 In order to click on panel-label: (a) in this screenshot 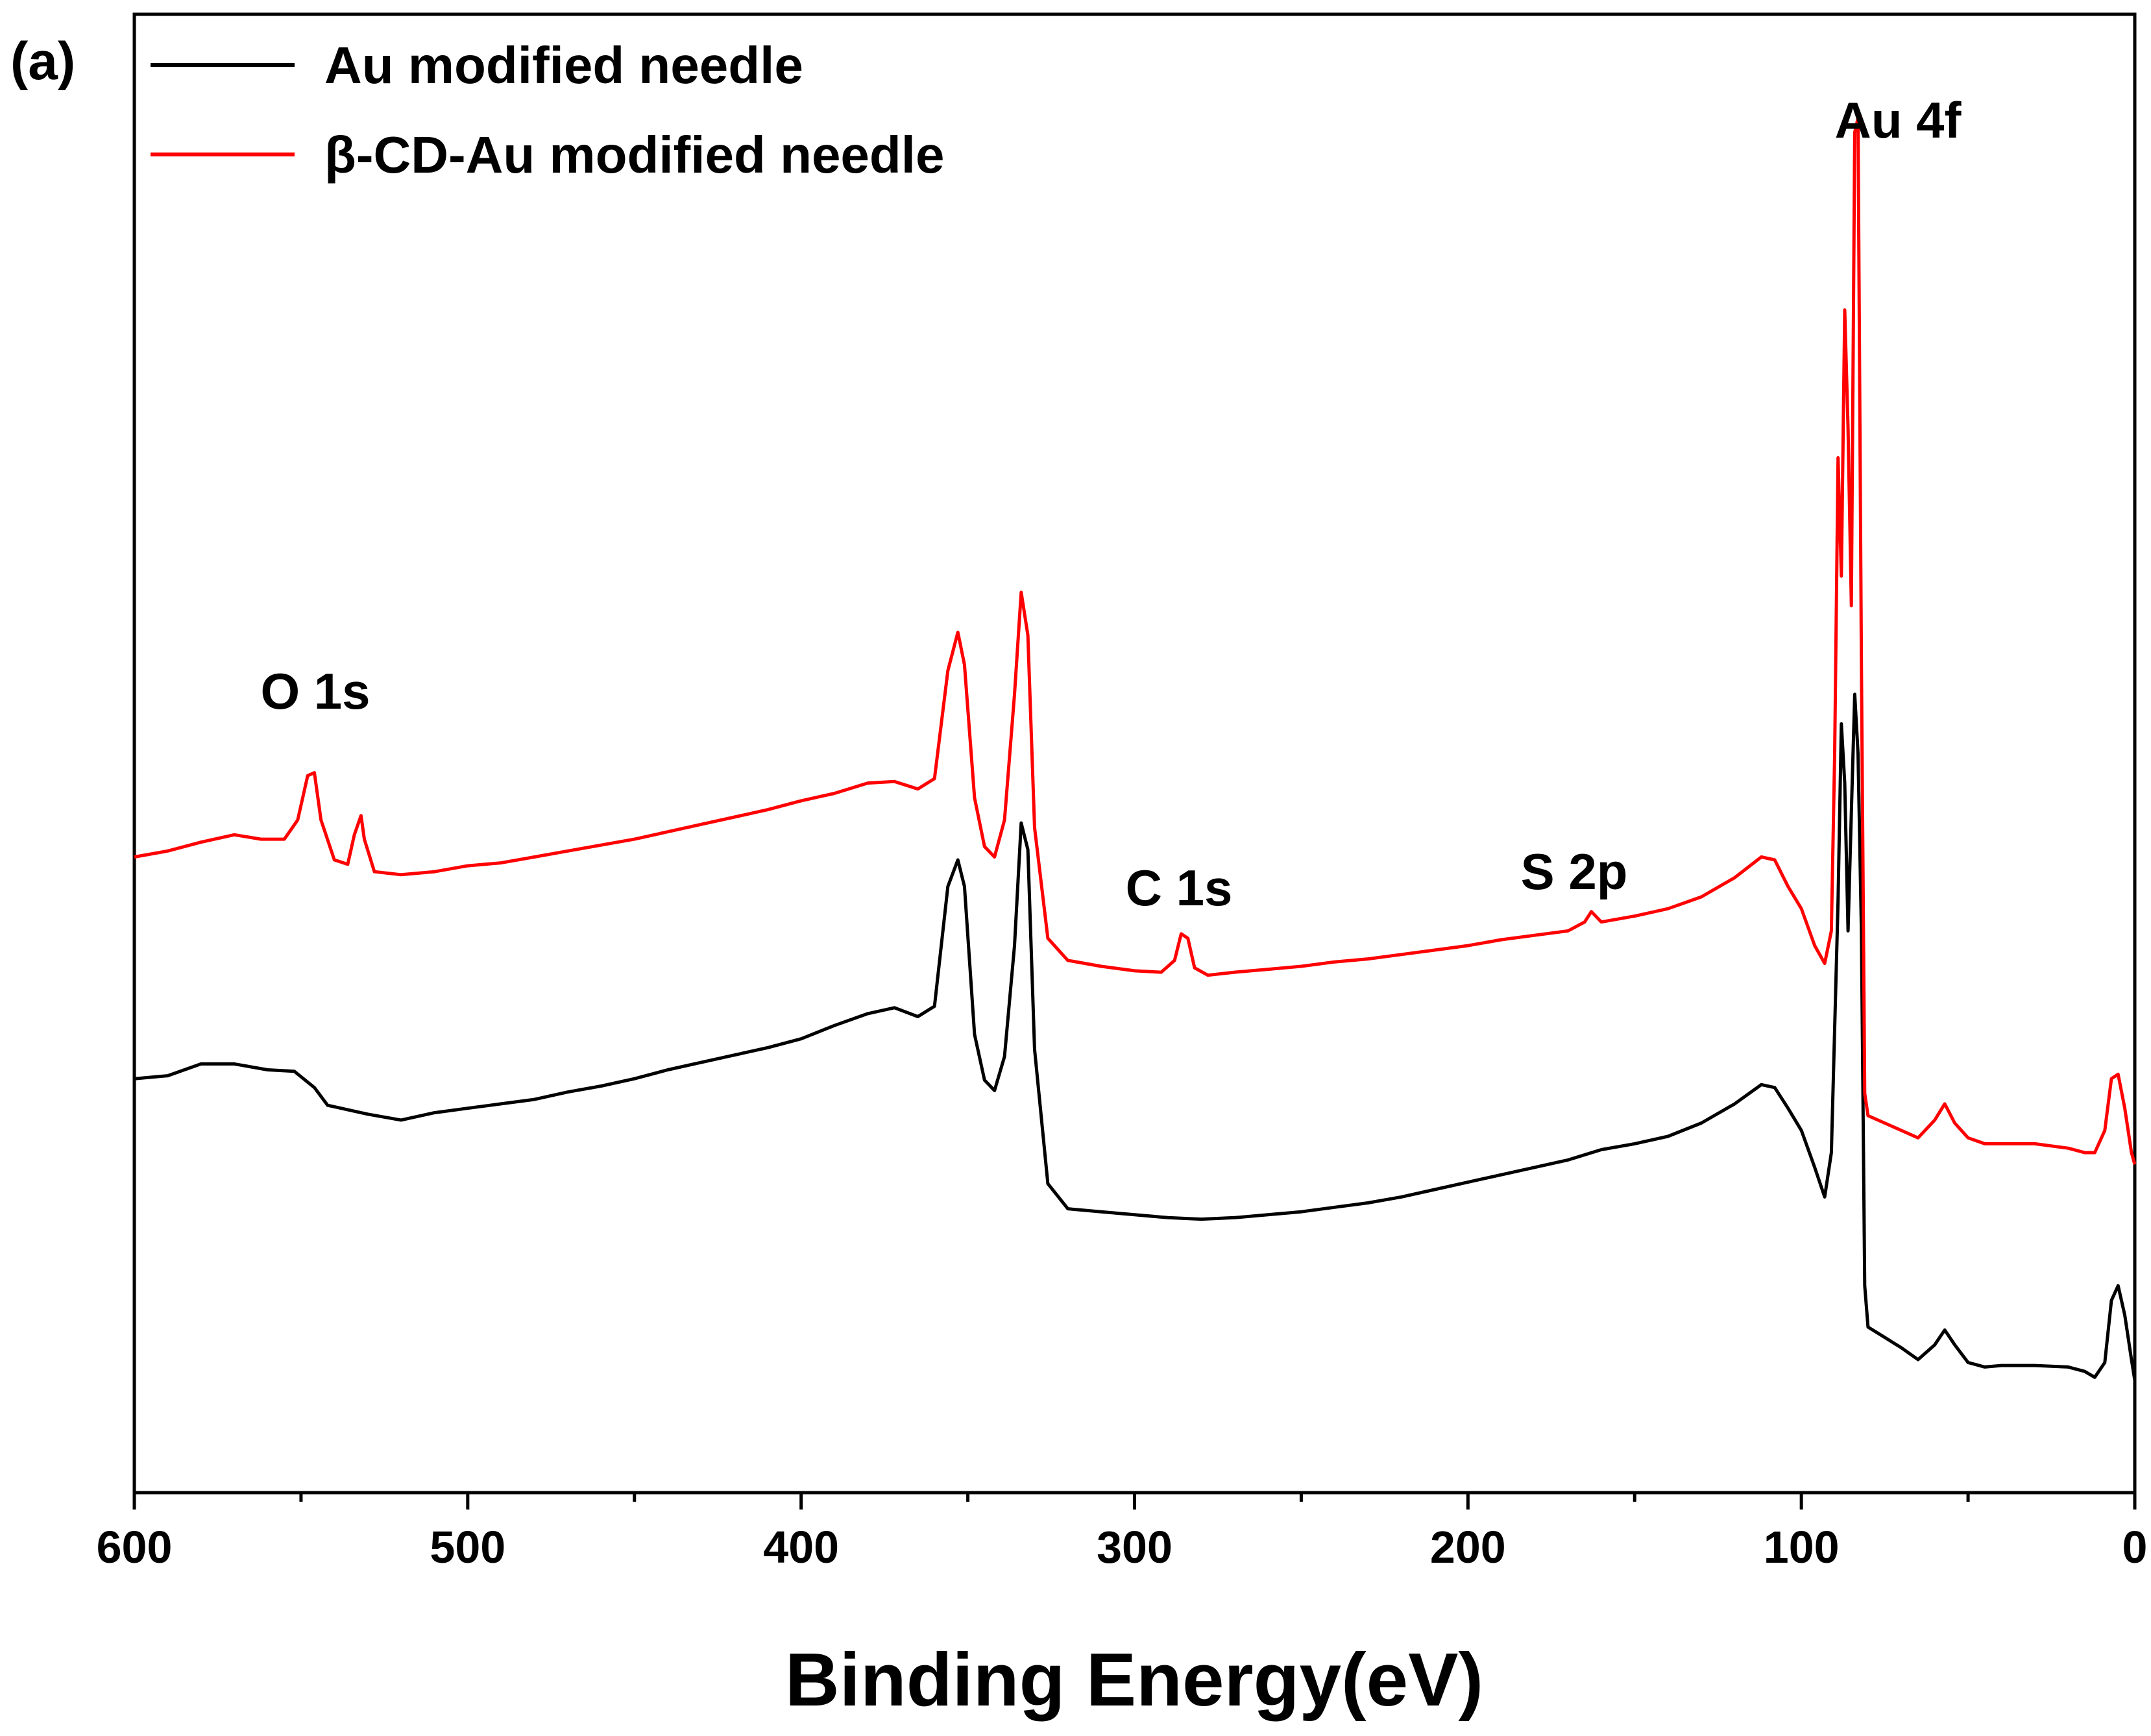, I will do `click(42, 61)`.